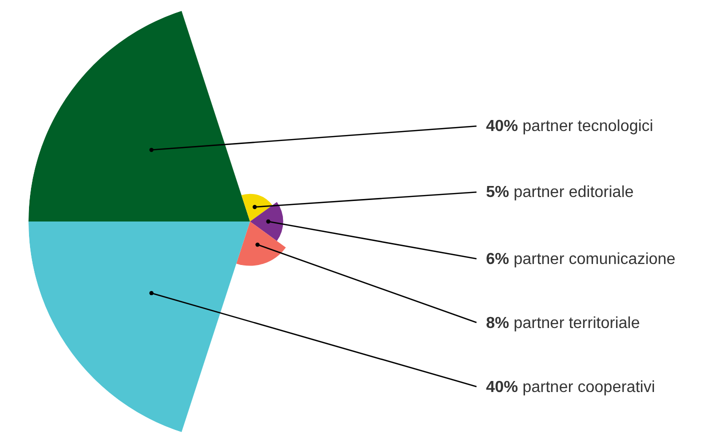 Image resolution: width=722 pixels, height=443 pixels. Describe the element at coordinates (498, 192) in the screenshot. I see `data-label: 5%` at that location.